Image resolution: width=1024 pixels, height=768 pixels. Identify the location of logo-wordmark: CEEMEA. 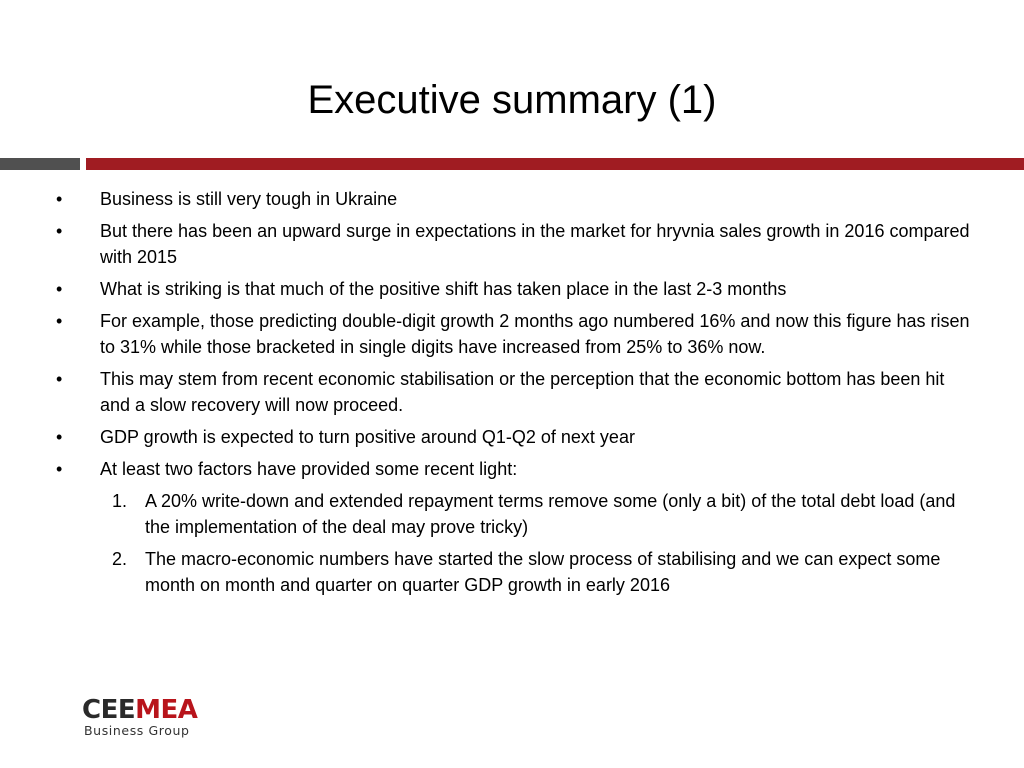
(157, 710).